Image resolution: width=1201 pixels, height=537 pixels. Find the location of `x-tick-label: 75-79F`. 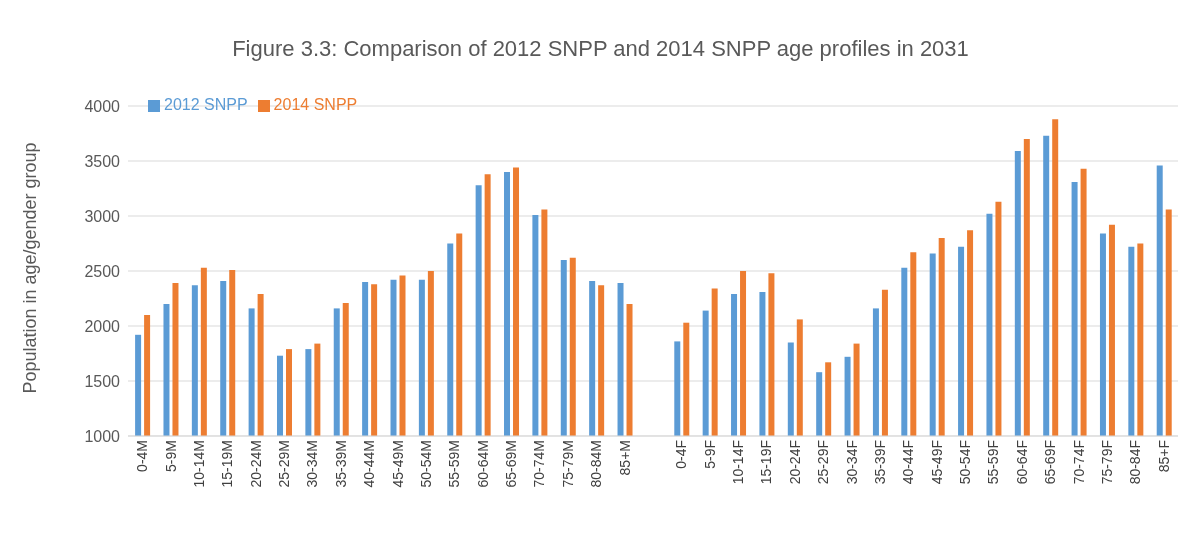

x-tick-label: 75-79F is located at coordinates (1106, 462).